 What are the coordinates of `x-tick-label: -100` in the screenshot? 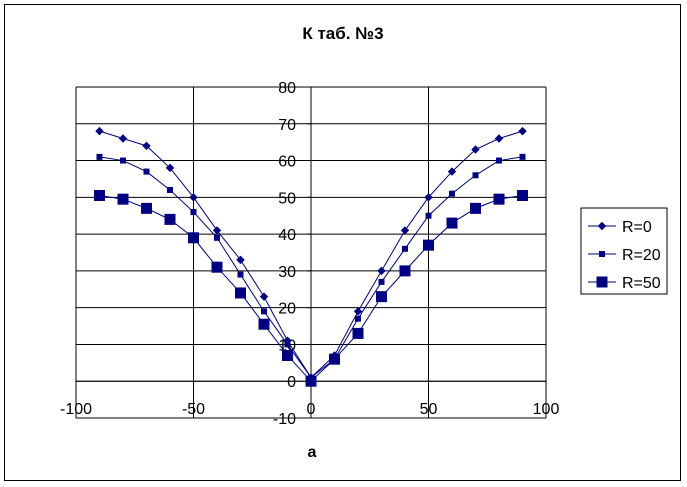 It's located at (76, 409).